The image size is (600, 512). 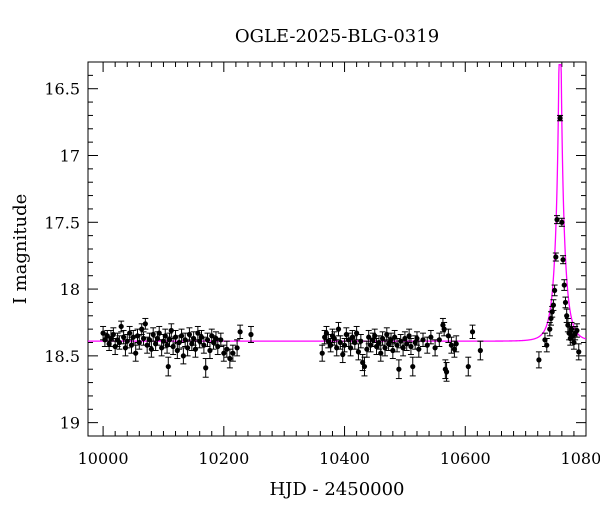 What do you see at coordinates (70, 423) in the screenshot?
I see `y-tick-label: 19` at bounding box center [70, 423].